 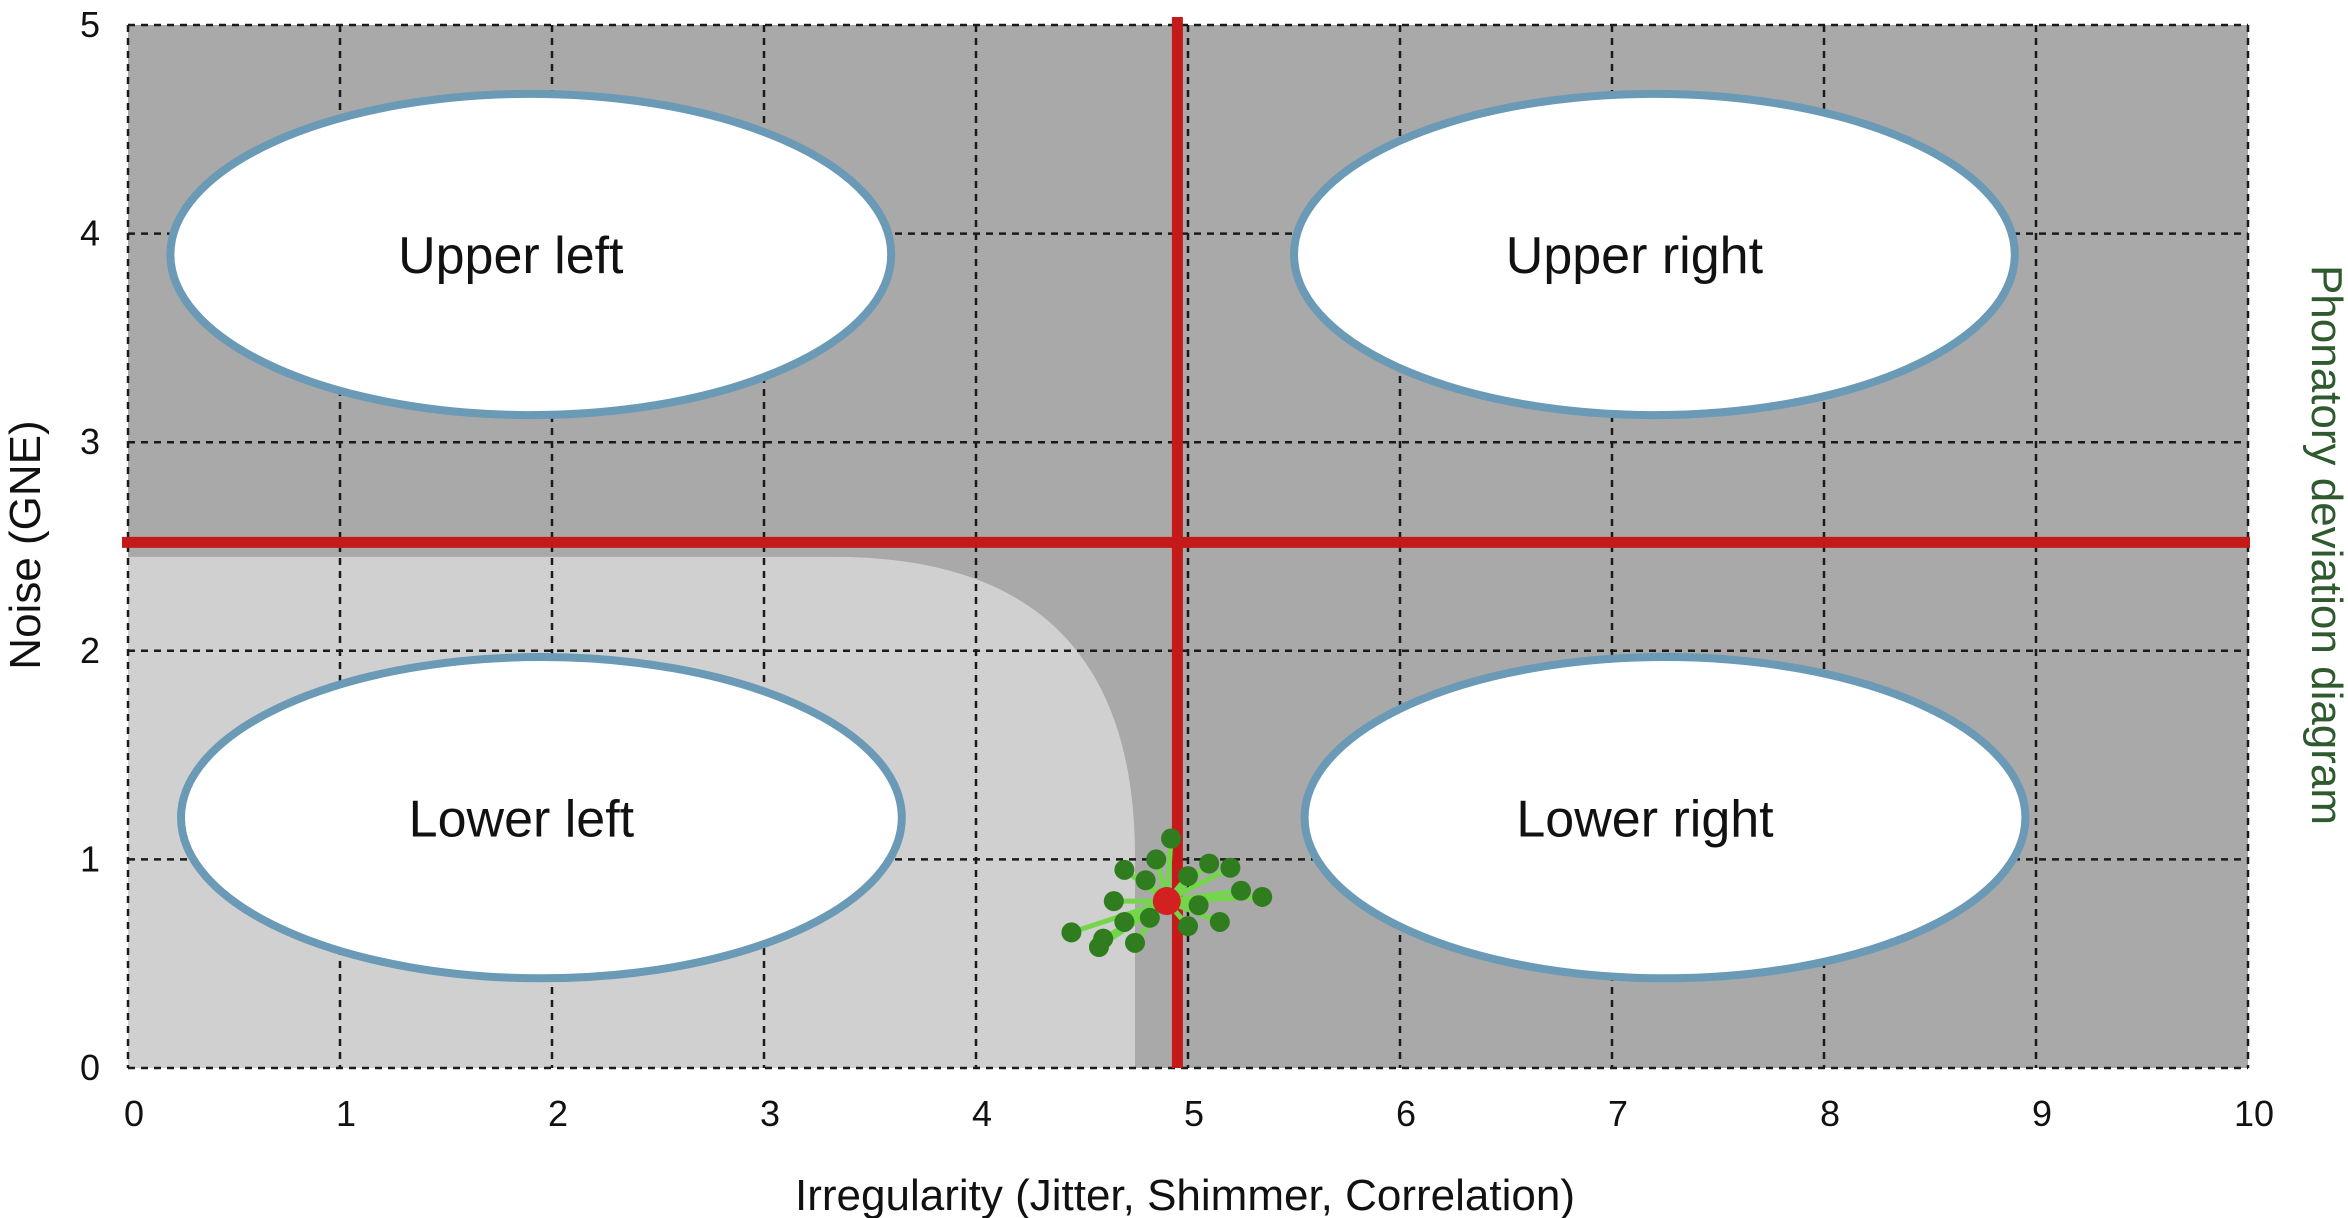 I want to click on x-tick-label: 0, so click(x=134, y=1113).